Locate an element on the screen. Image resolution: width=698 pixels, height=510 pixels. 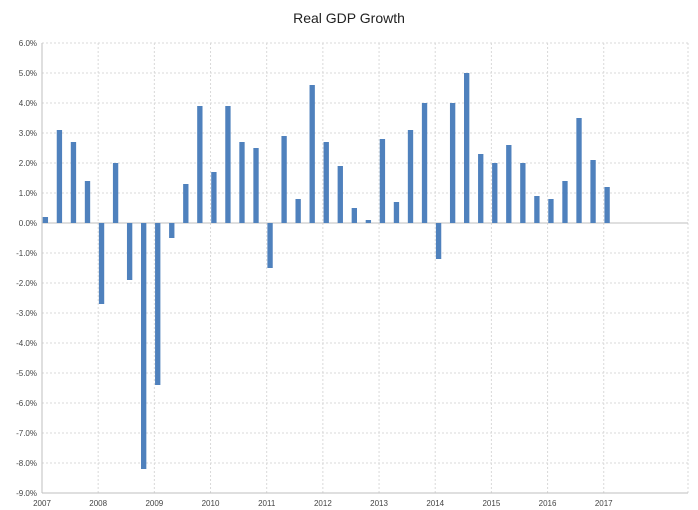
y-tick-label: 6.0% is located at coordinates (28, 43).